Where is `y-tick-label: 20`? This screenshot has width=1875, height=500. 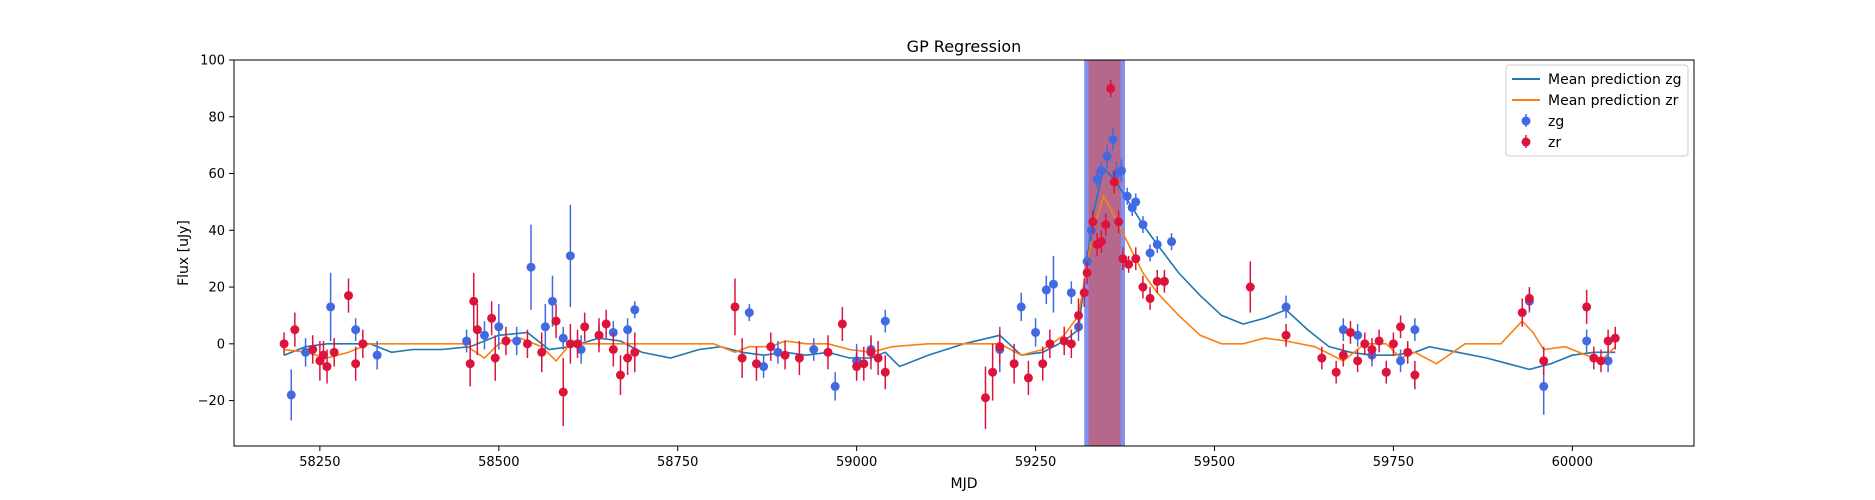 y-tick-label: 20 is located at coordinates (216, 288).